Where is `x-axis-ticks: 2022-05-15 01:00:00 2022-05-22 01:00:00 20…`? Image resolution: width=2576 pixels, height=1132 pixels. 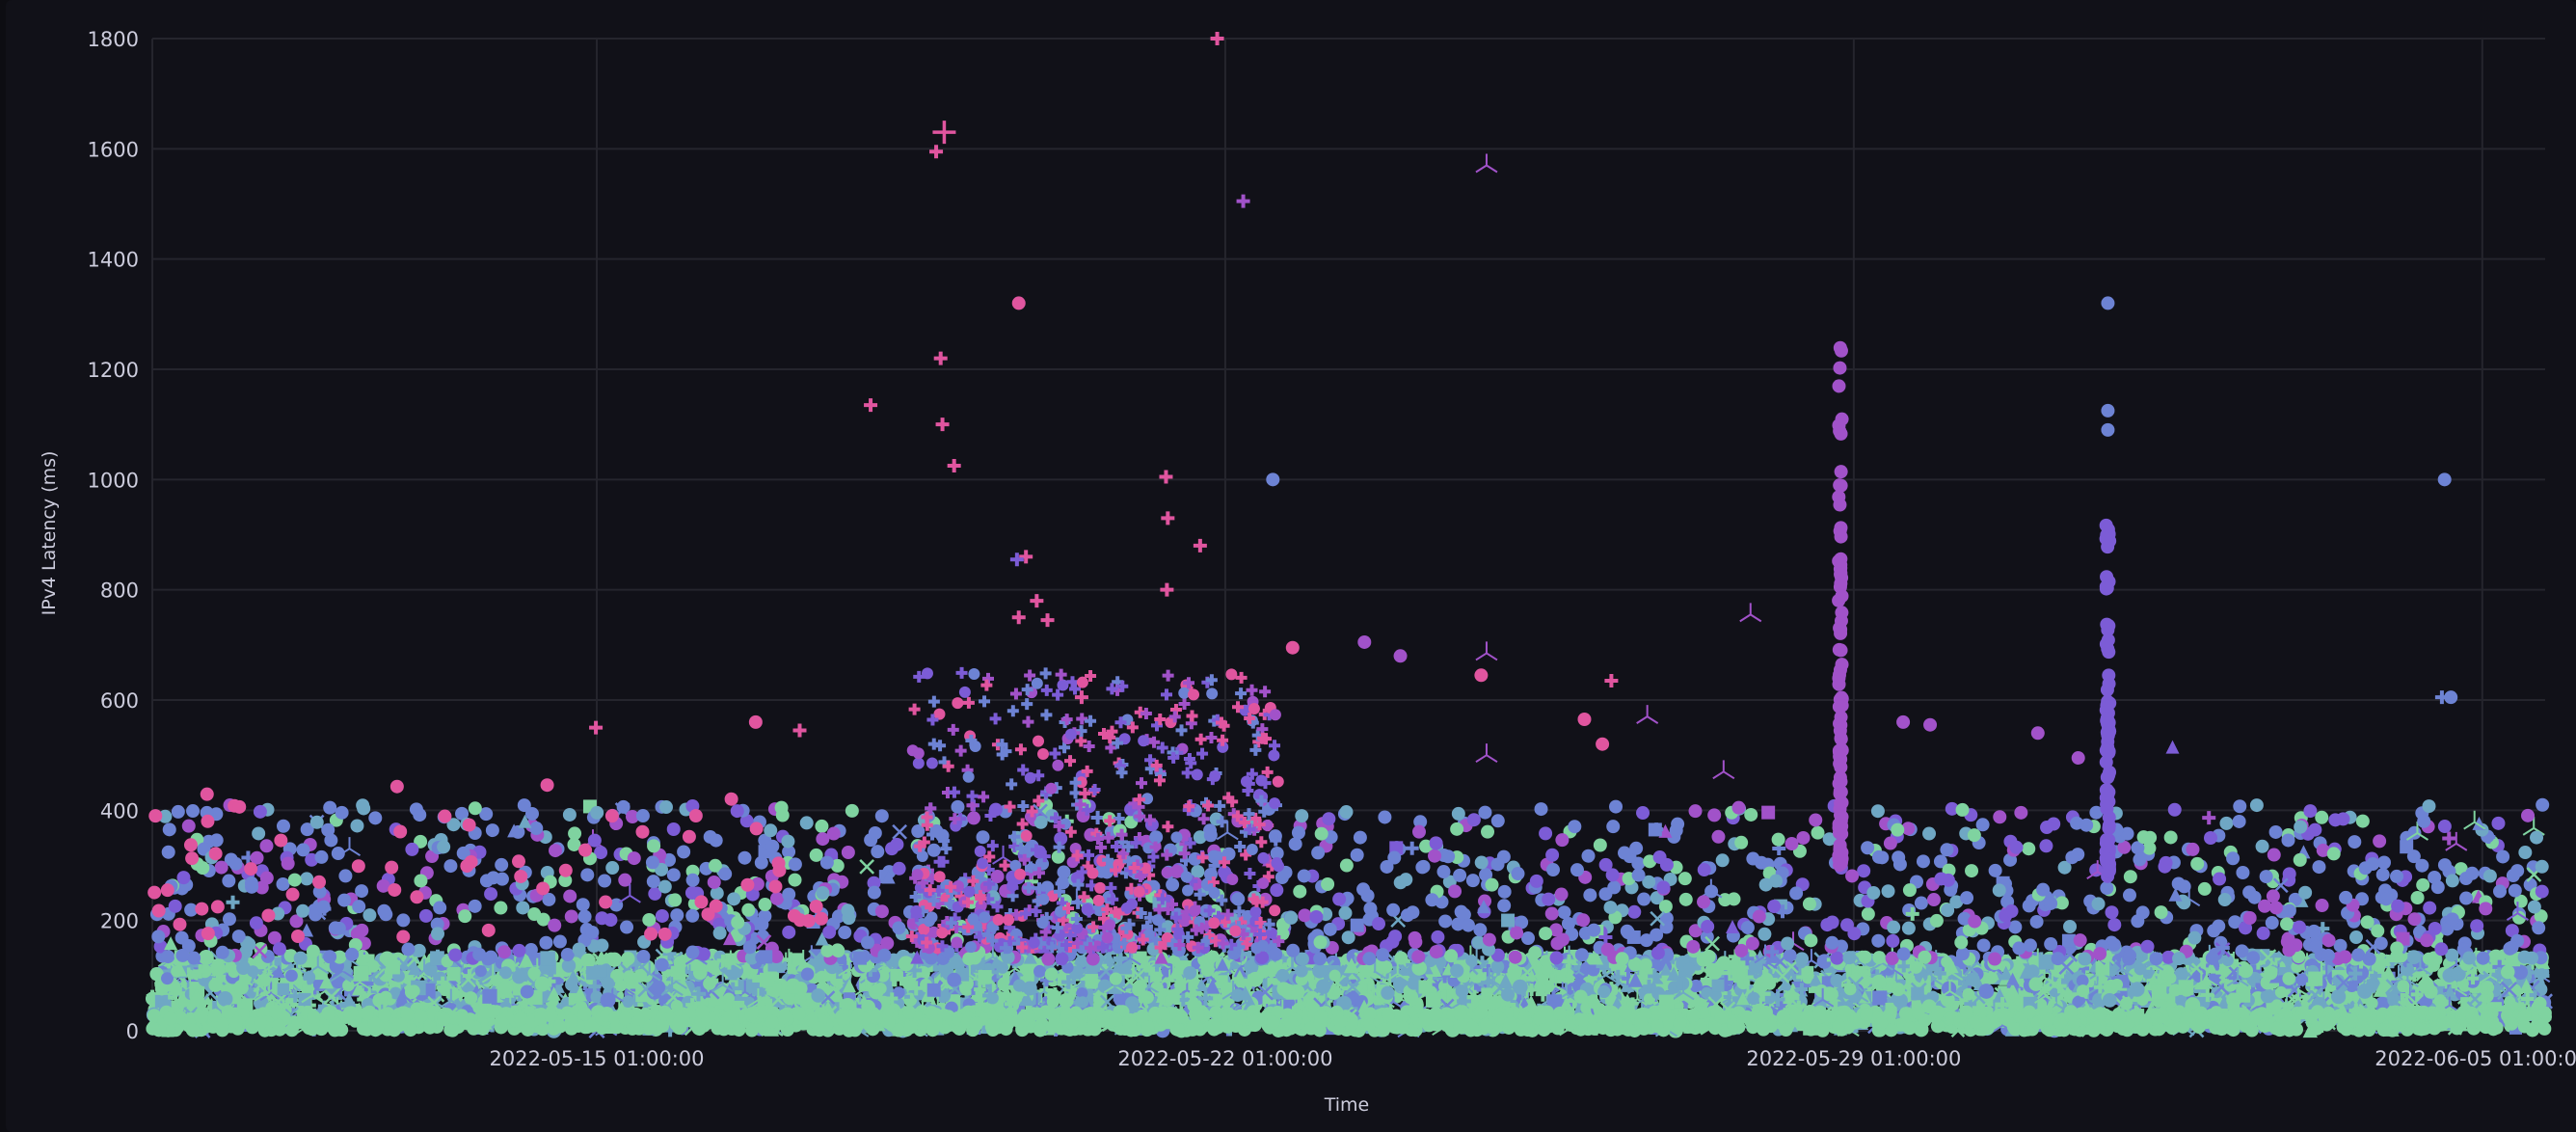
x-axis-ticks: 2022-05-15 01:00:00 2022-05-22 01:00:00 20… is located at coordinates (1533, 1058).